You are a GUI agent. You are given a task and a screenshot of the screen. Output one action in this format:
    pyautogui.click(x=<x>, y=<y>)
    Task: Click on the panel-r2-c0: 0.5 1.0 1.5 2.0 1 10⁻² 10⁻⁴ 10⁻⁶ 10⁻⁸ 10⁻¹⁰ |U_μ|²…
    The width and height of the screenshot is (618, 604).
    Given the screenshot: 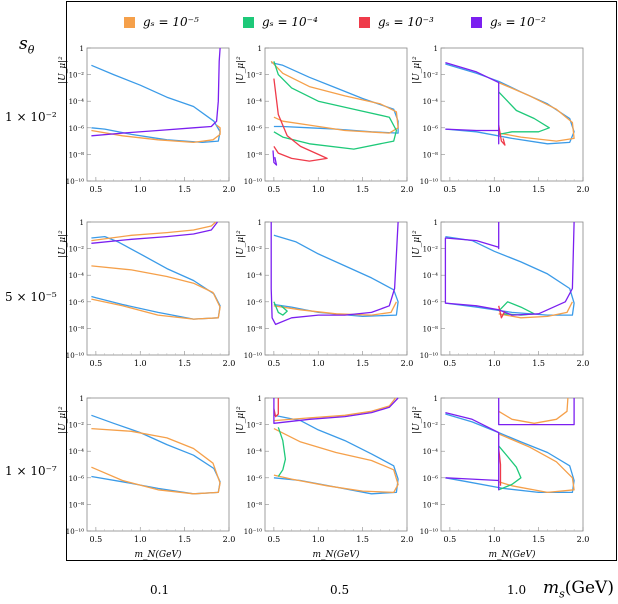 What is the action you would take?
    pyautogui.click(x=146, y=477)
    